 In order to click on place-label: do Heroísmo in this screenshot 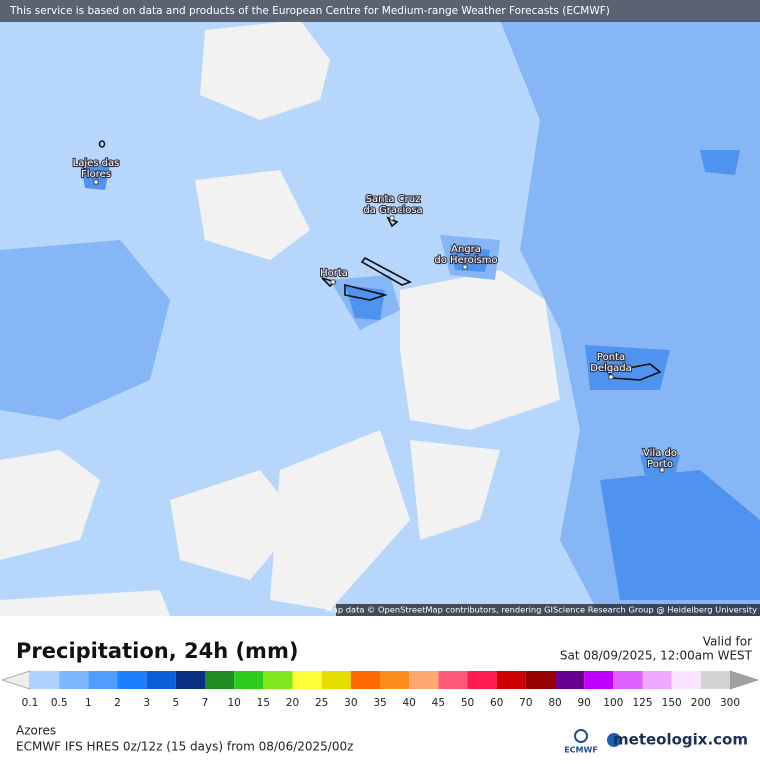, I will do `click(465, 260)`.